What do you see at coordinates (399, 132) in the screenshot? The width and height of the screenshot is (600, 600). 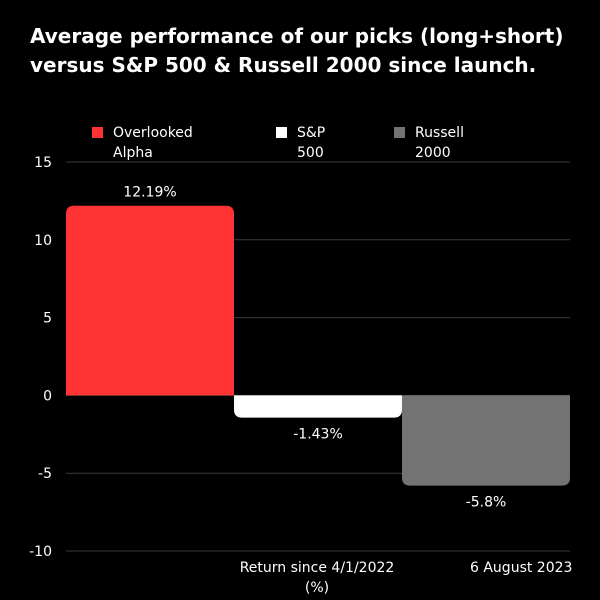 I see `legend-swatch-russell-2000` at bounding box center [399, 132].